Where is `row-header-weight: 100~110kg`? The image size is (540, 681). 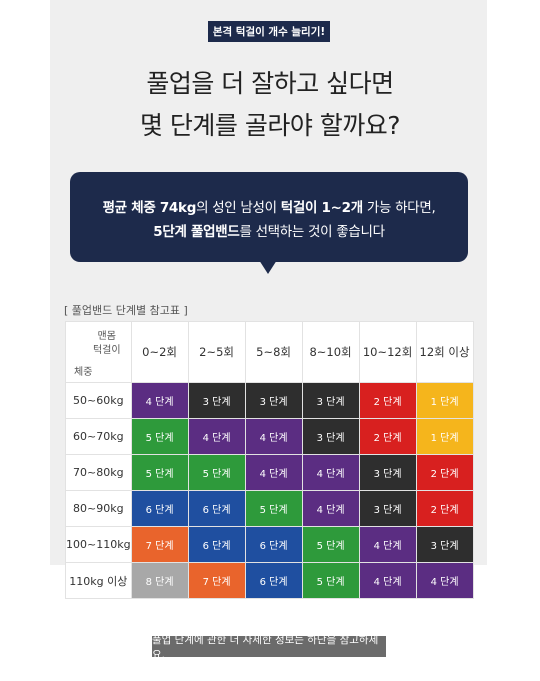 row-header-weight: 100~110kg is located at coordinates (98, 544).